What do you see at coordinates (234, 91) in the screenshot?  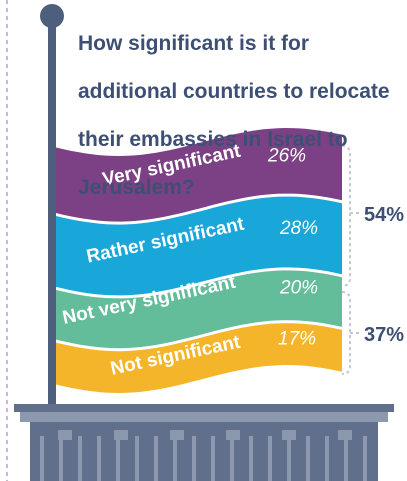 I see `question-line-2: additional countries to relocate` at bounding box center [234, 91].